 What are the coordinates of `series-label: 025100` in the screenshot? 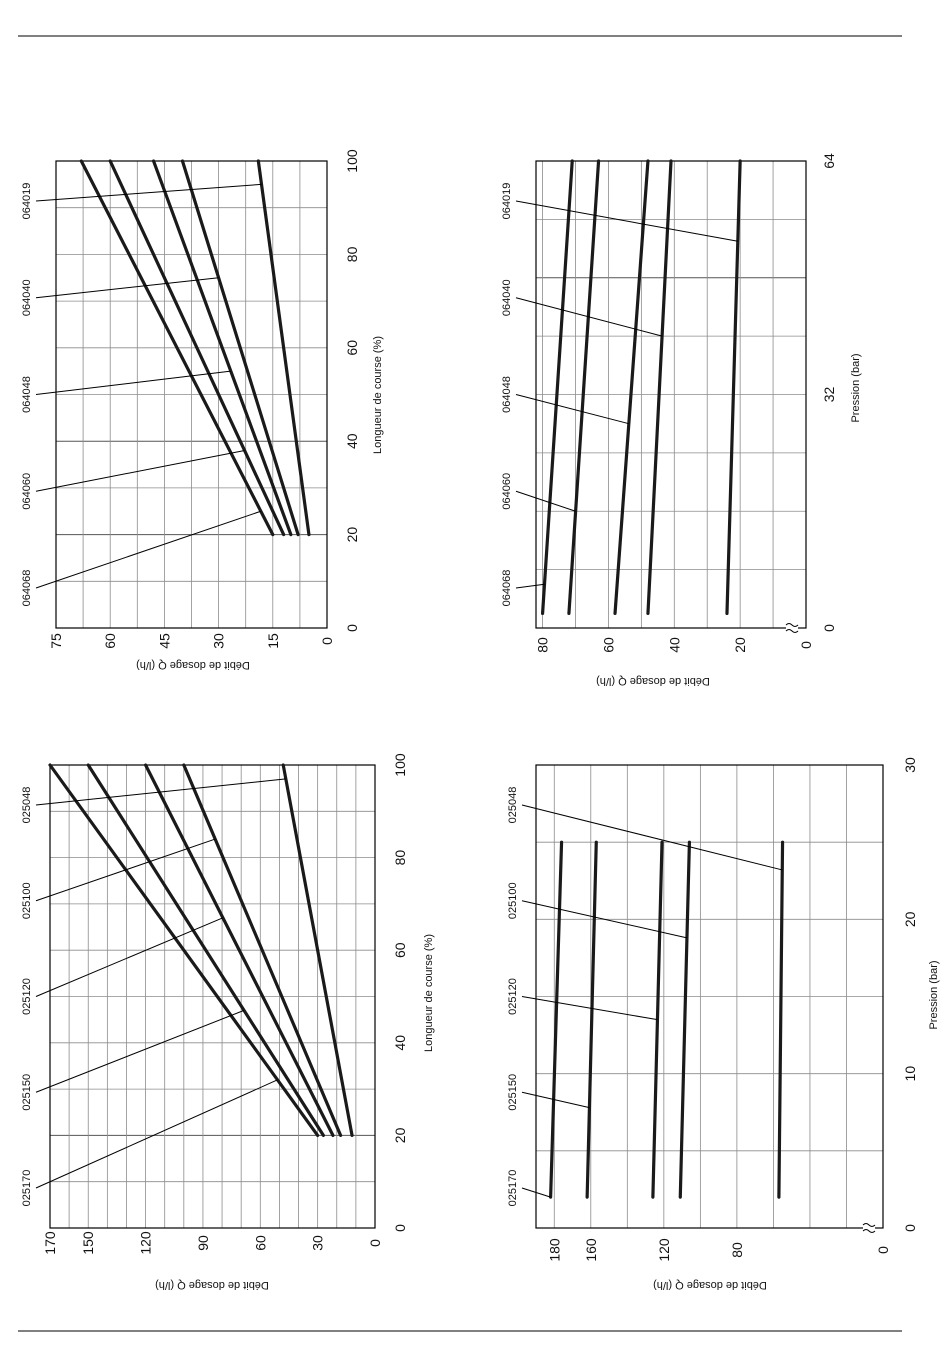 It's located at (27, 900).